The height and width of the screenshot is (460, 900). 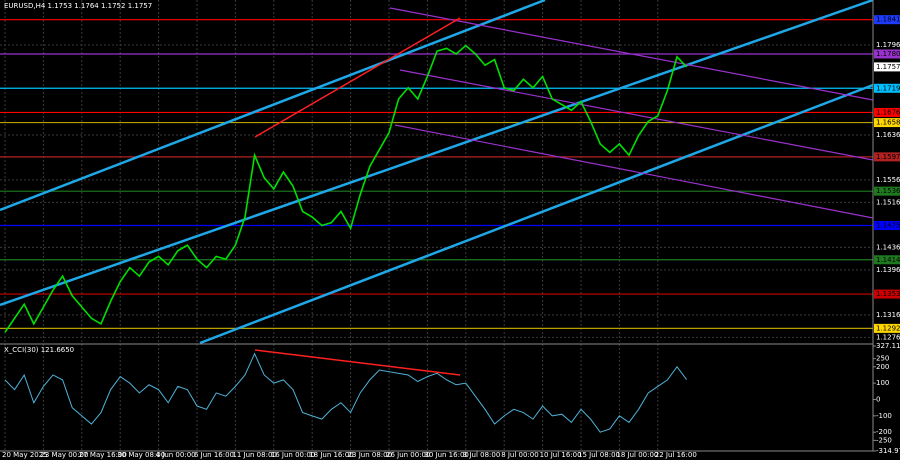 What do you see at coordinates (357, 77) in the screenshot?
I see `trend-line` at bounding box center [357, 77].